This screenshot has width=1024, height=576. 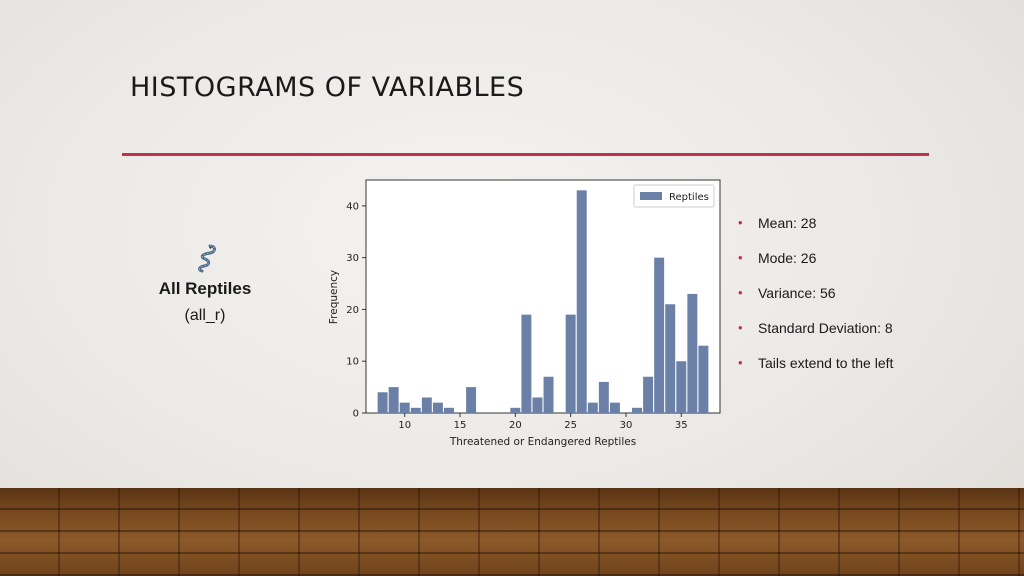 I want to click on x-tick-label: 15, so click(x=460, y=425).